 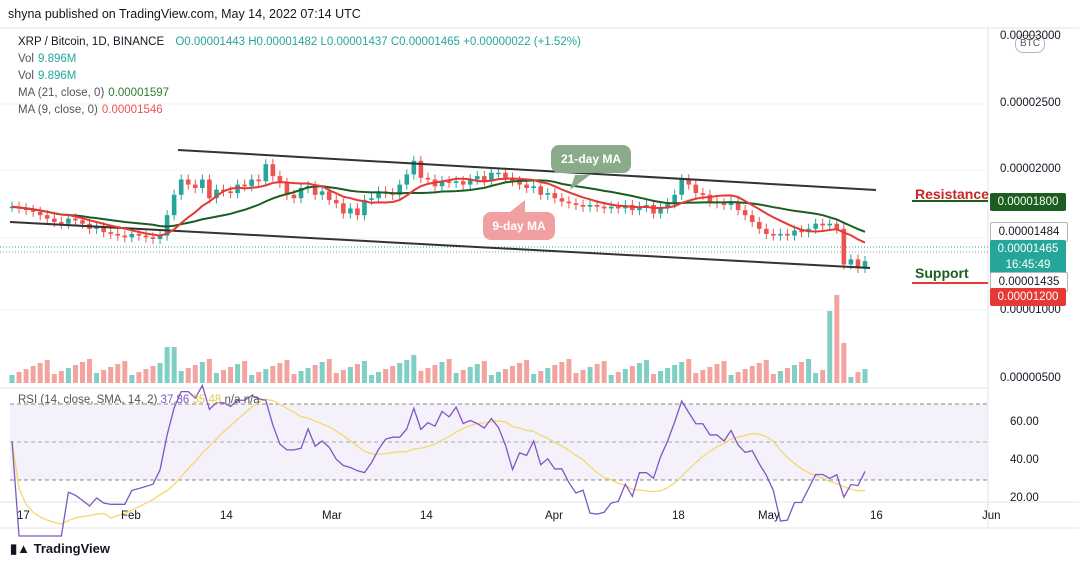 What do you see at coordinates (88, 400) in the screenshot?
I see `rsi-legend-label: RSI (14, close, SMA, 14, 2)` at bounding box center [88, 400].